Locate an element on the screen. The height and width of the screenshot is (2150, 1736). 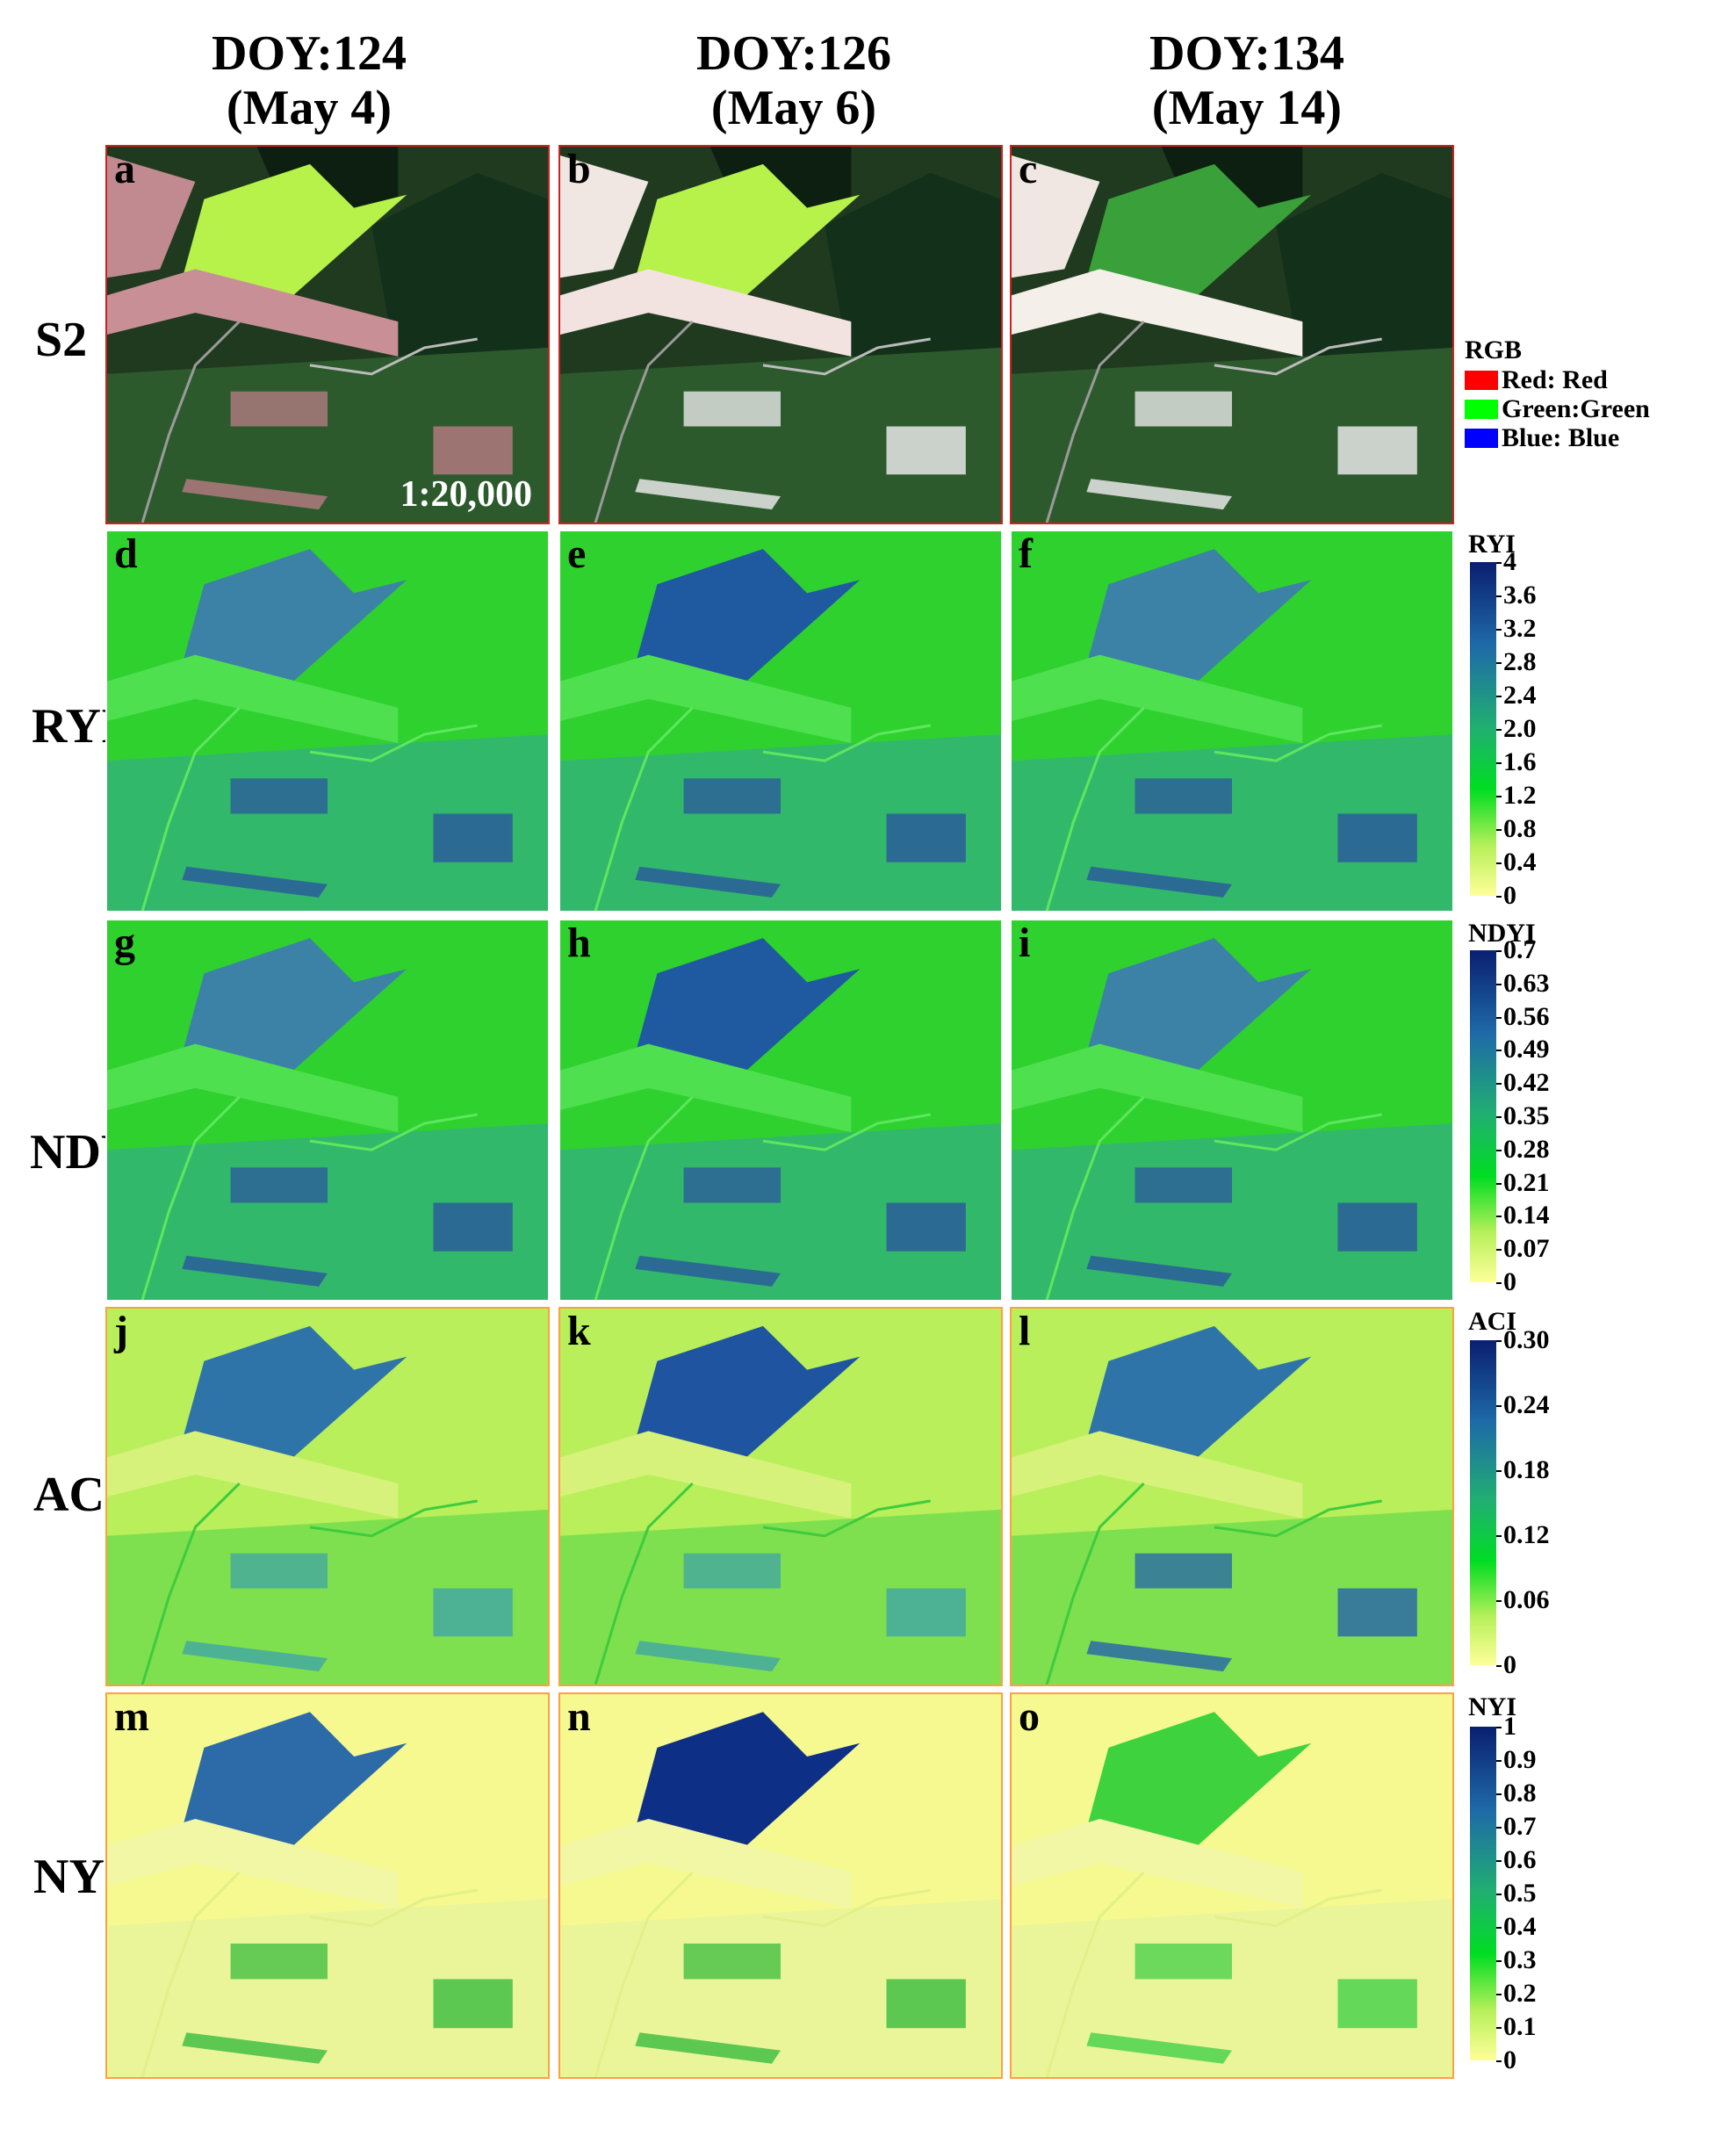
colorbar-tick-label: 0.3 is located at coordinates (1520, 1960).